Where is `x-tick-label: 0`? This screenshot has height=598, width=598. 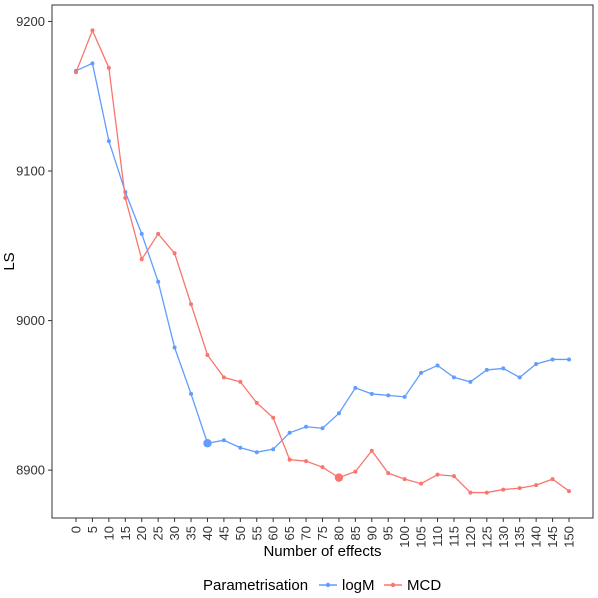
x-tick-label: 0 is located at coordinates (76, 529).